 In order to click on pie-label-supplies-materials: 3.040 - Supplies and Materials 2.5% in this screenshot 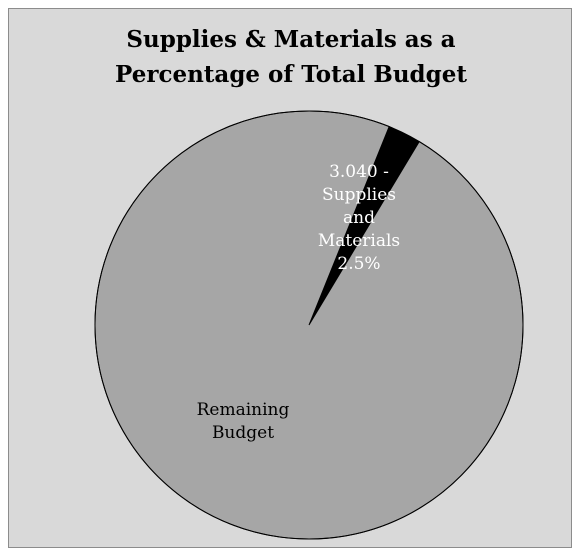, I will do `click(359, 218)`.